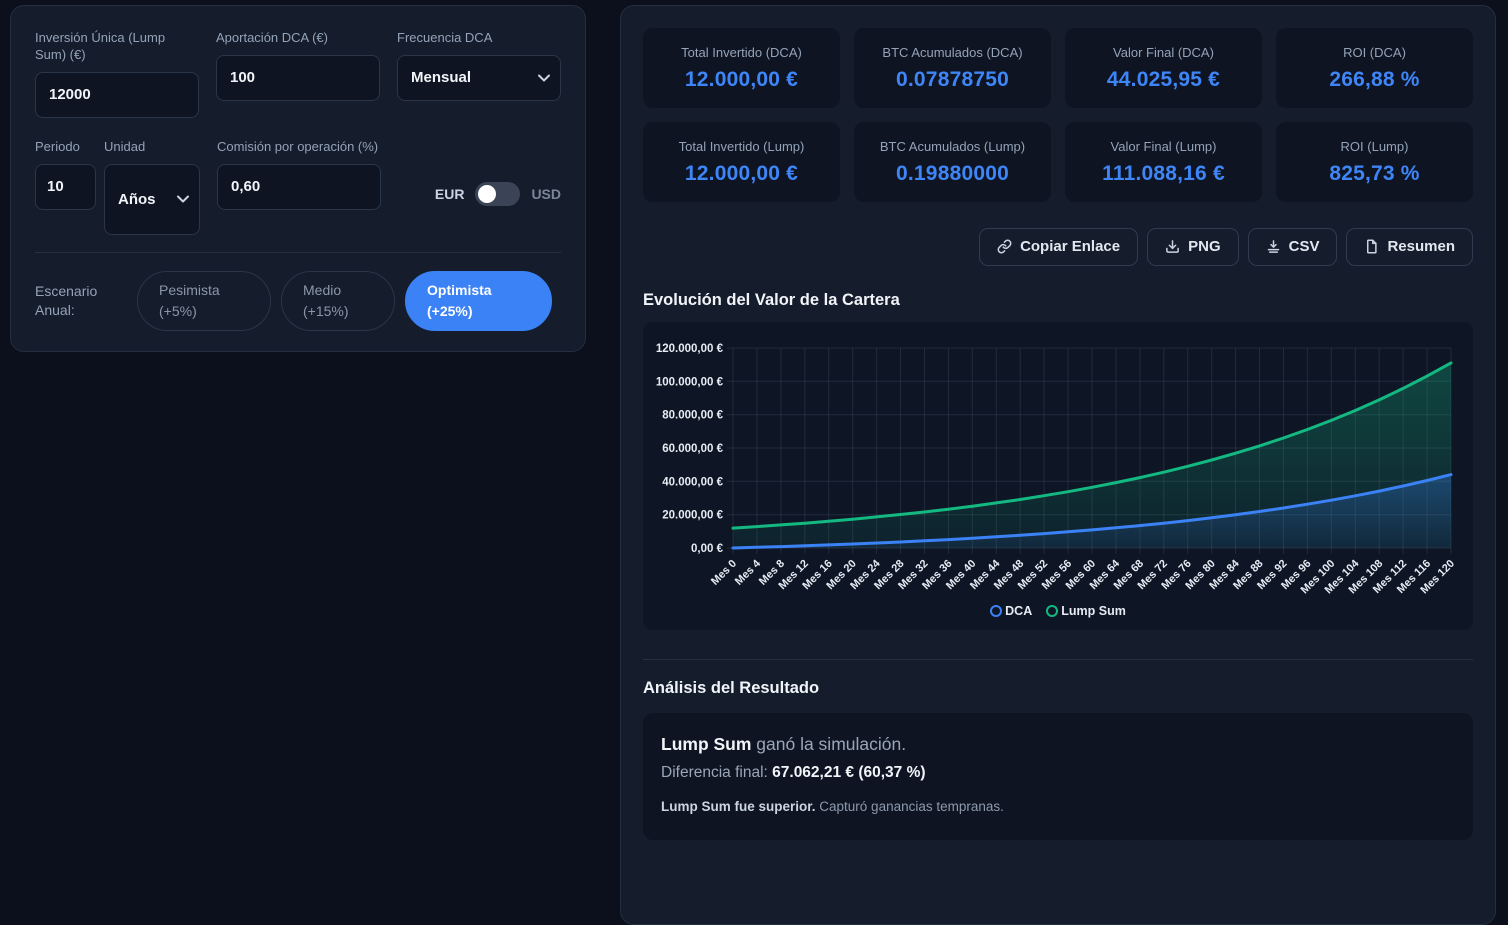 The image size is (1508, 925). I want to click on copy-link-button: Copiar Enlace, so click(1059, 246).